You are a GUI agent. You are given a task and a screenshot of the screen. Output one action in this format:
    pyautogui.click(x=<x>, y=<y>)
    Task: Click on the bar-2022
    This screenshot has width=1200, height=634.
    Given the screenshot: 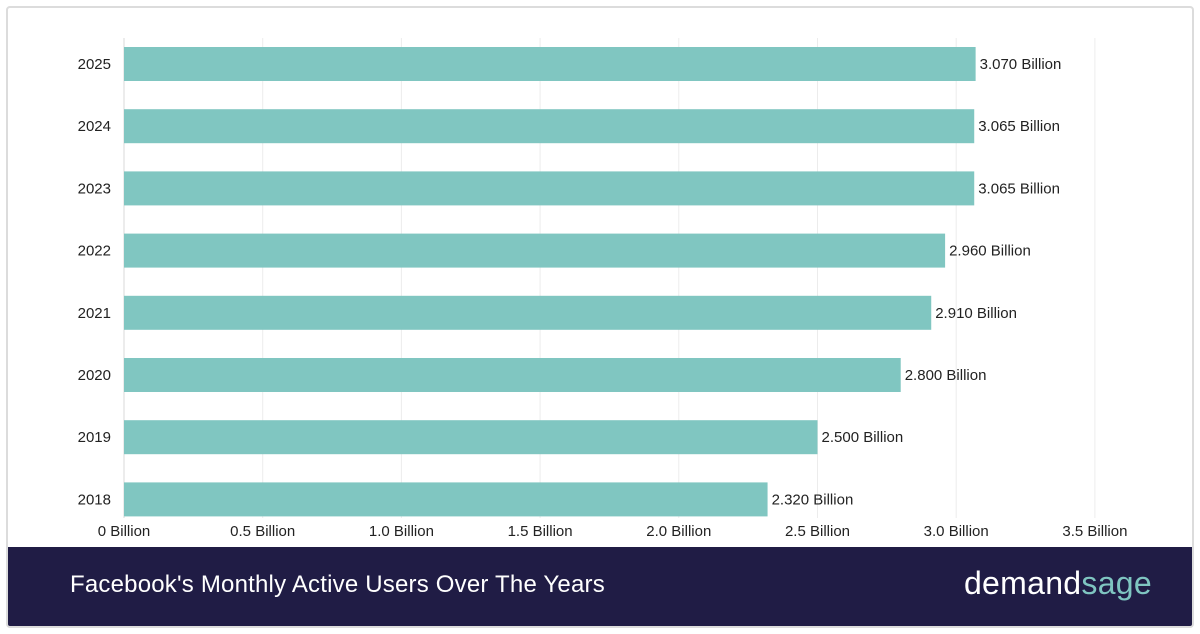 What is the action you would take?
    pyautogui.click(x=535, y=250)
    